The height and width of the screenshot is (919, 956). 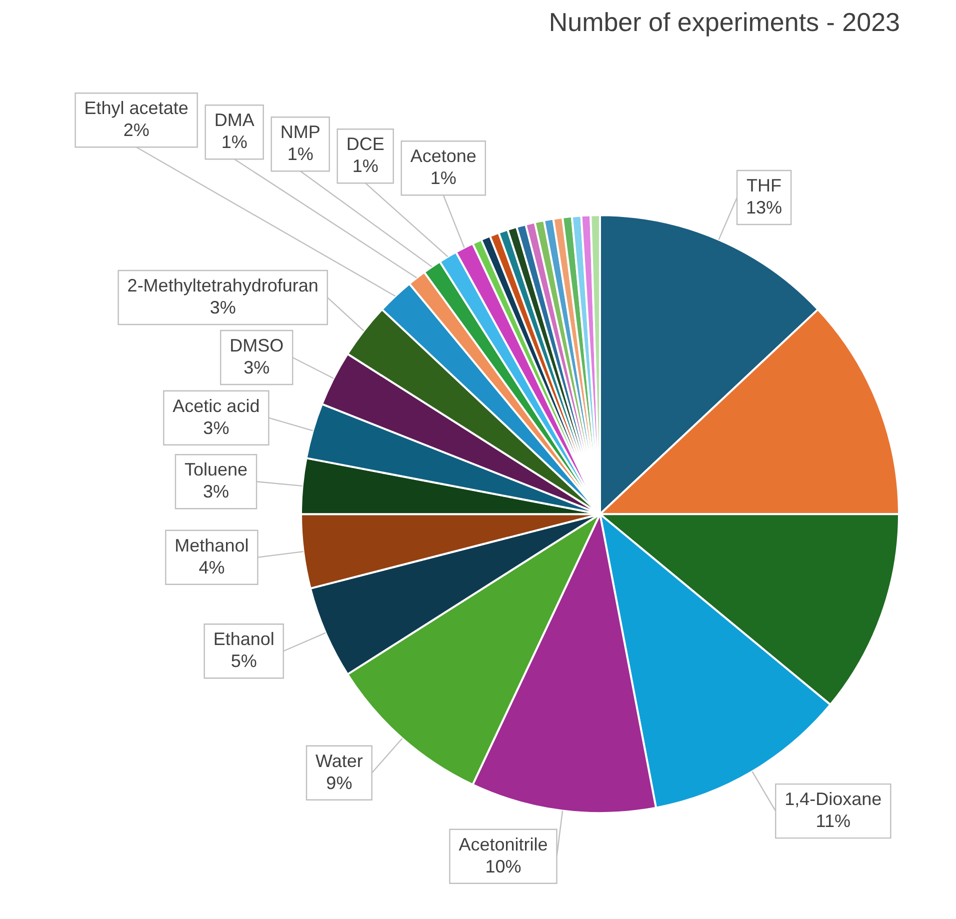 What do you see at coordinates (136, 130) in the screenshot?
I see `data-label: 2%` at bounding box center [136, 130].